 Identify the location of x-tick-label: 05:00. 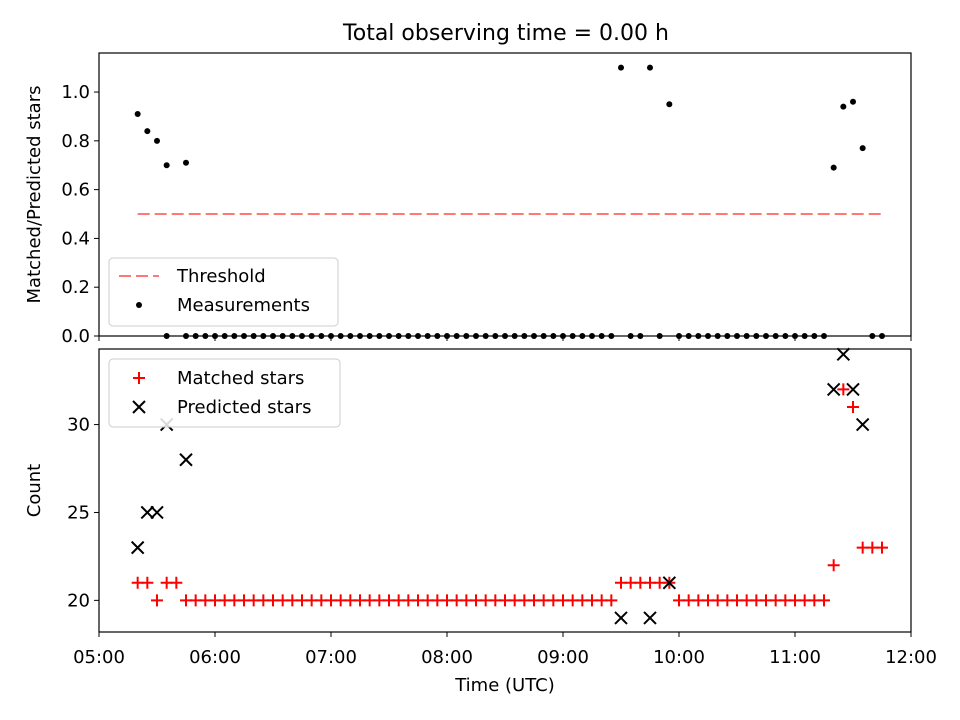
(99, 657).